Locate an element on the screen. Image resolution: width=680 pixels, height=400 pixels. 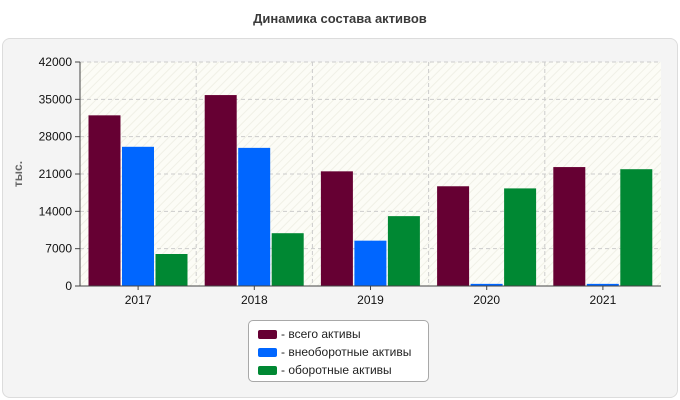
x-tick-label: 2020 is located at coordinates (486, 300).